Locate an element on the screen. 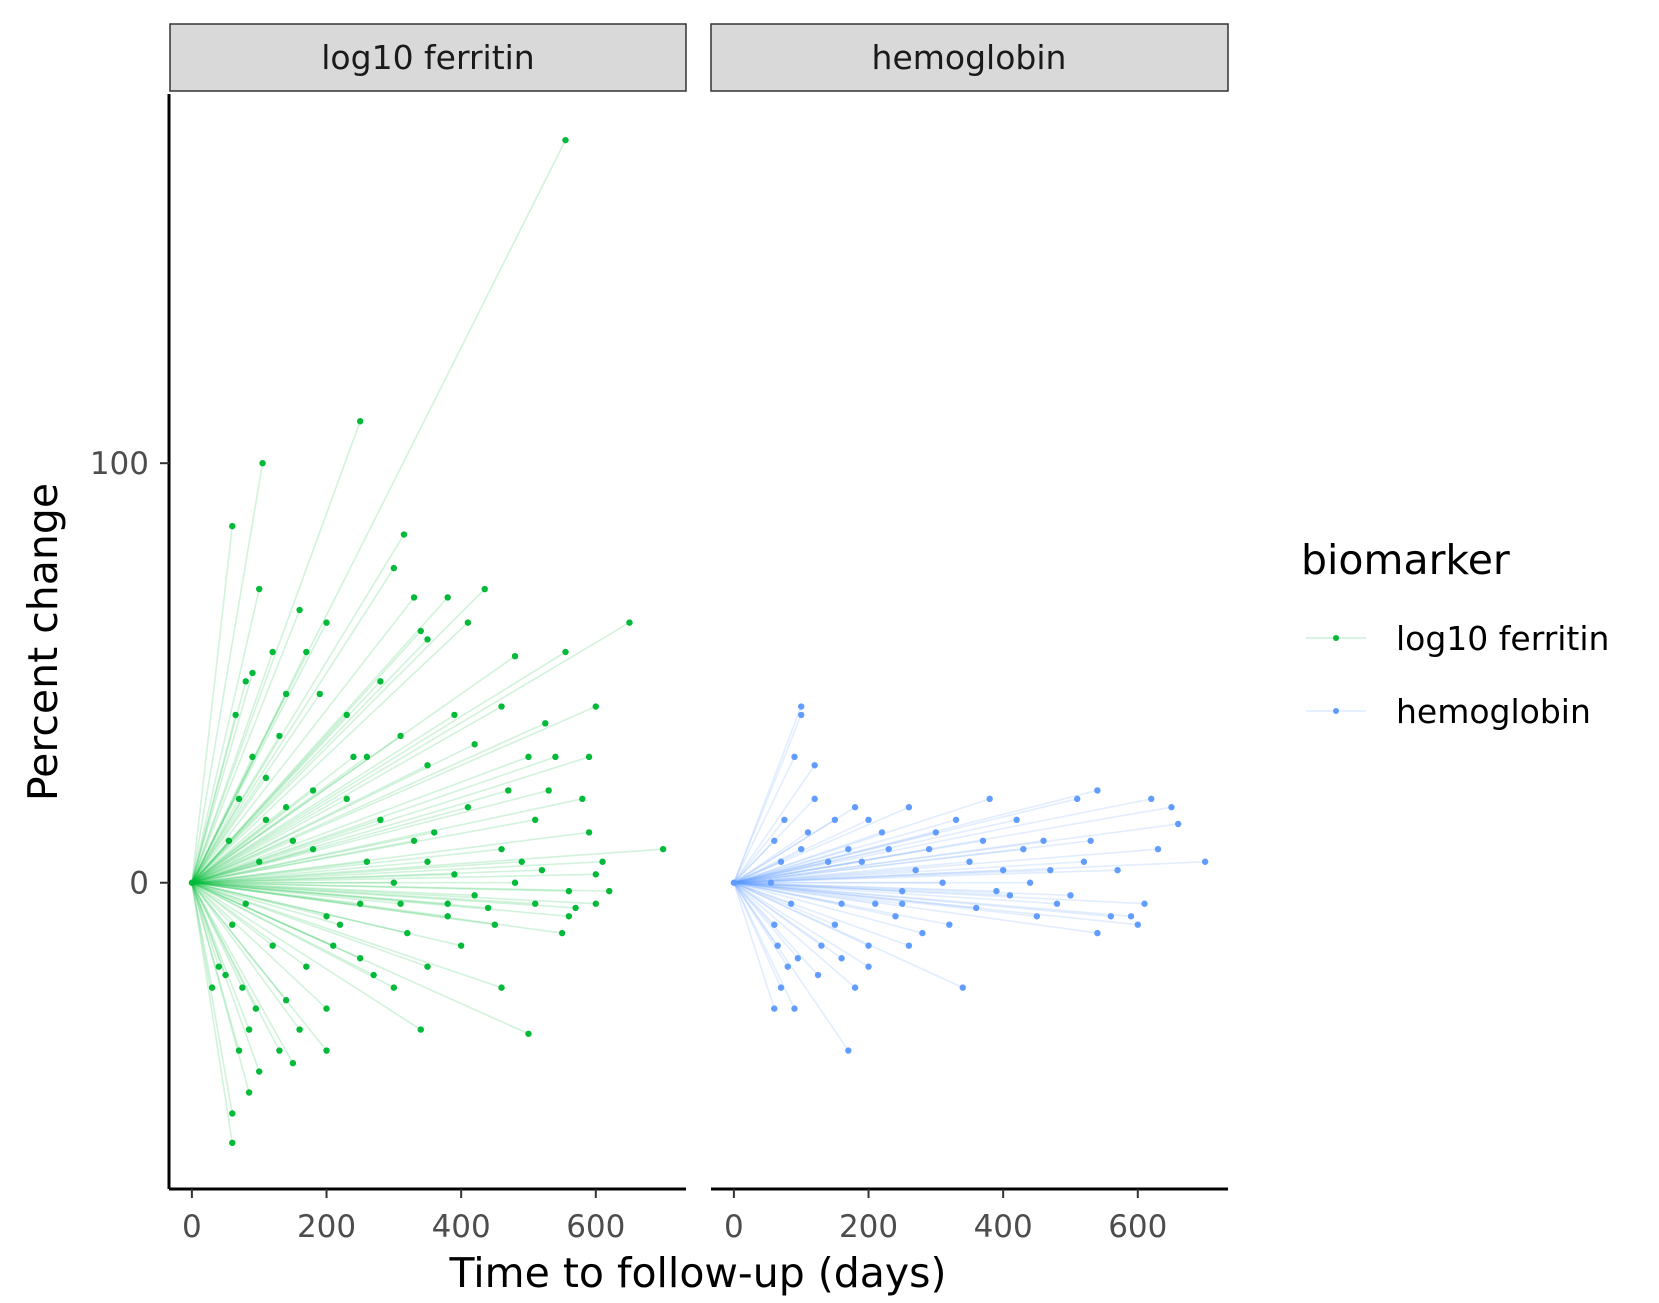  legend-label-hemoglobin: hemoglobin is located at coordinates (1493, 711).